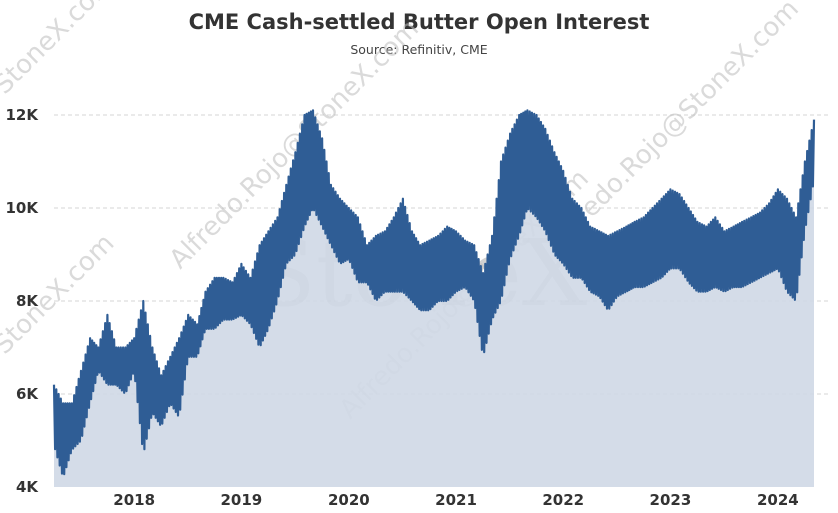 The image size is (838, 513). I want to click on x-tick-label: 2018, so click(134, 500).